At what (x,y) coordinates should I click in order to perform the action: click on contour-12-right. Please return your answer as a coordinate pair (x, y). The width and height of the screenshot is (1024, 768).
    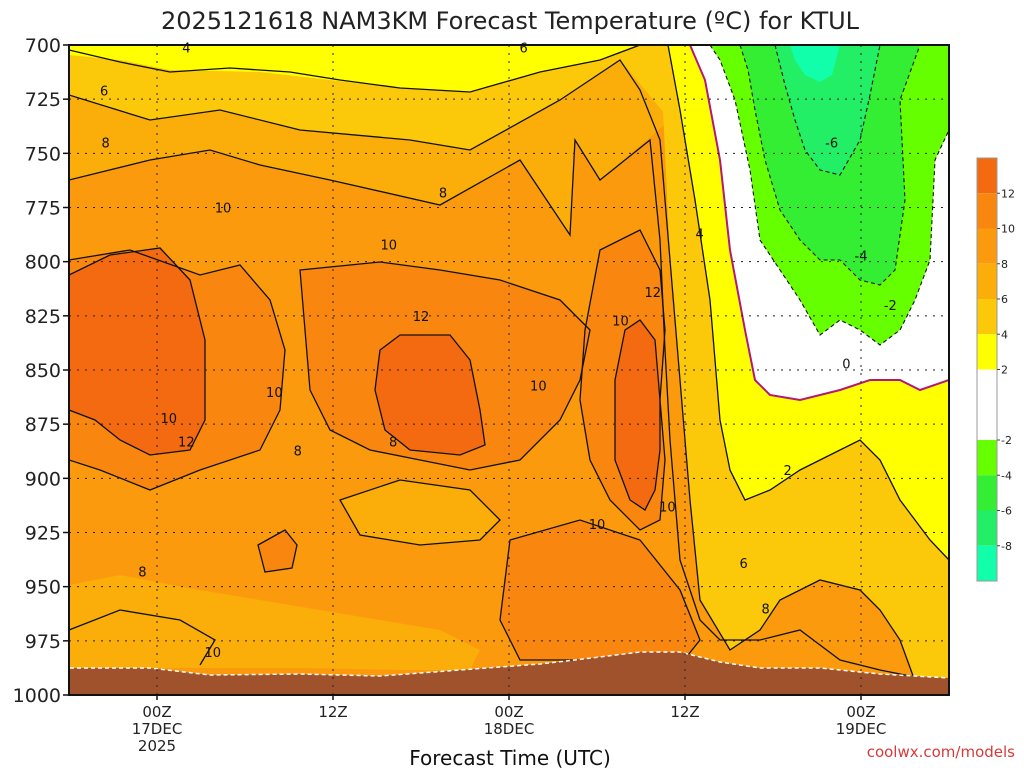
    Looking at the image, I should click on (637, 415).